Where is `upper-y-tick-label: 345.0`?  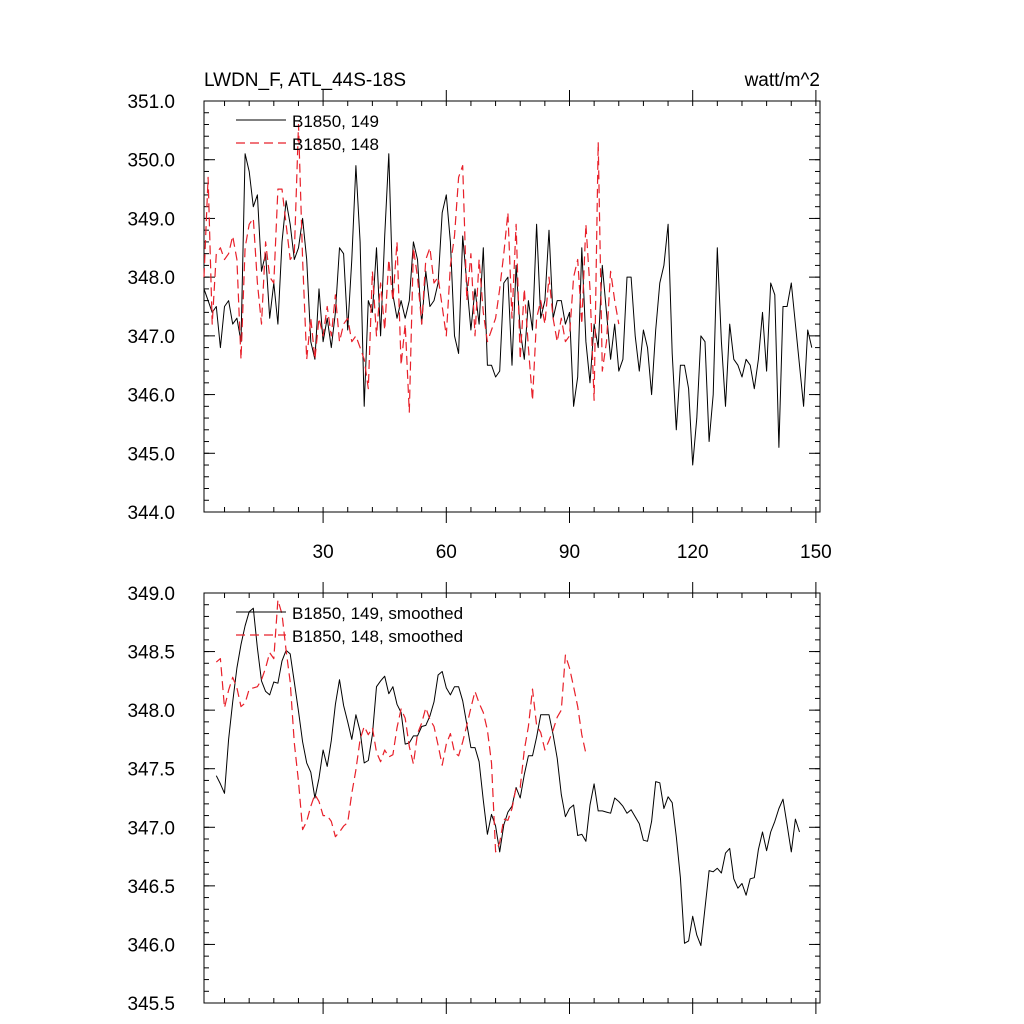 upper-y-tick-label: 345.0 is located at coordinates (151, 454).